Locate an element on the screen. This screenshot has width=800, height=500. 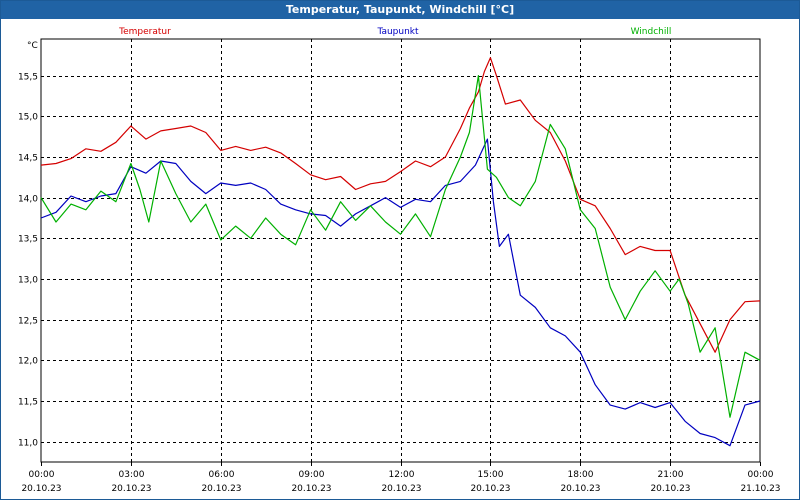
legend-windchill: Windchill is located at coordinates (651, 32).